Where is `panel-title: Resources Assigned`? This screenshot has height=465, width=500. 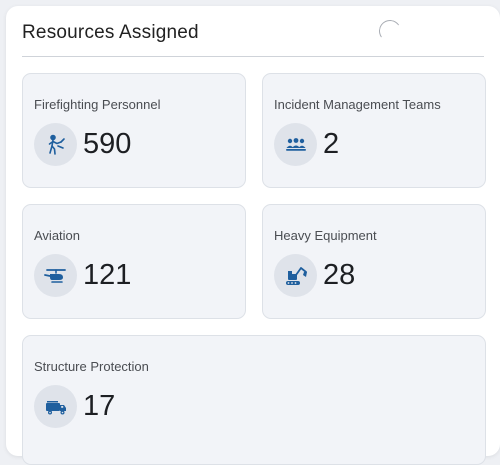 panel-title: Resources Assigned is located at coordinates (110, 32).